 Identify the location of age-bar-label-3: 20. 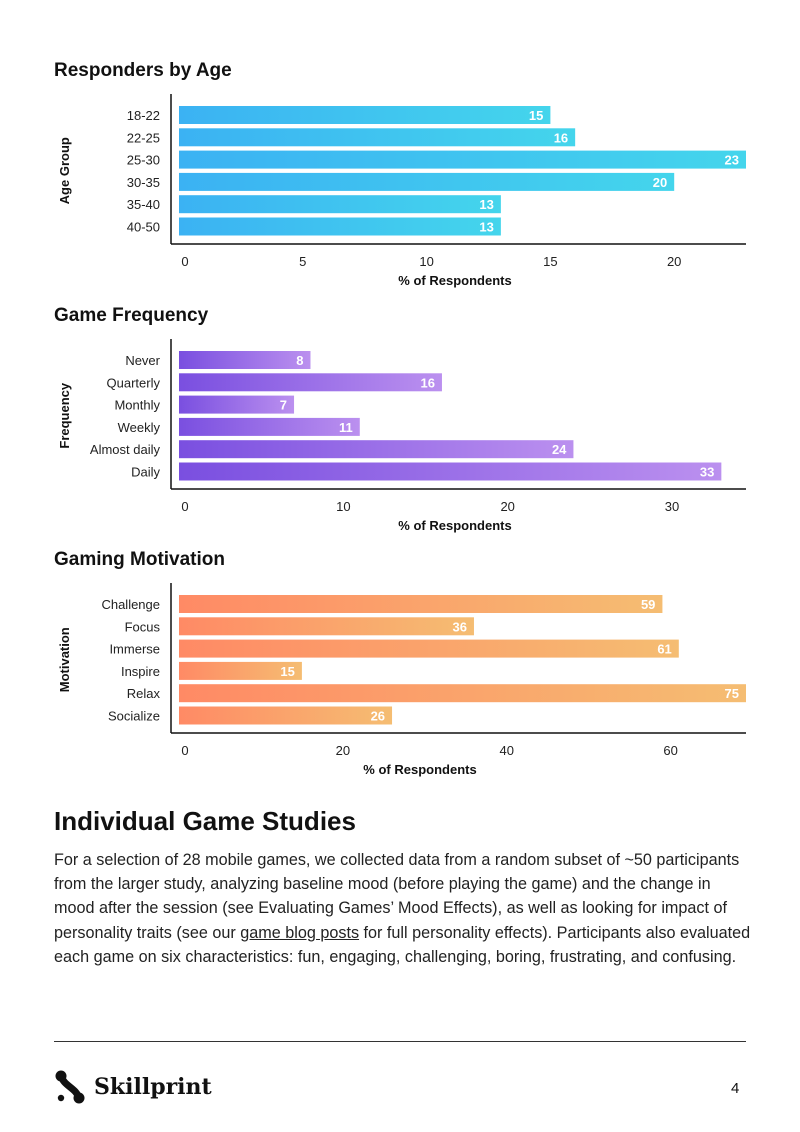
(660, 182).